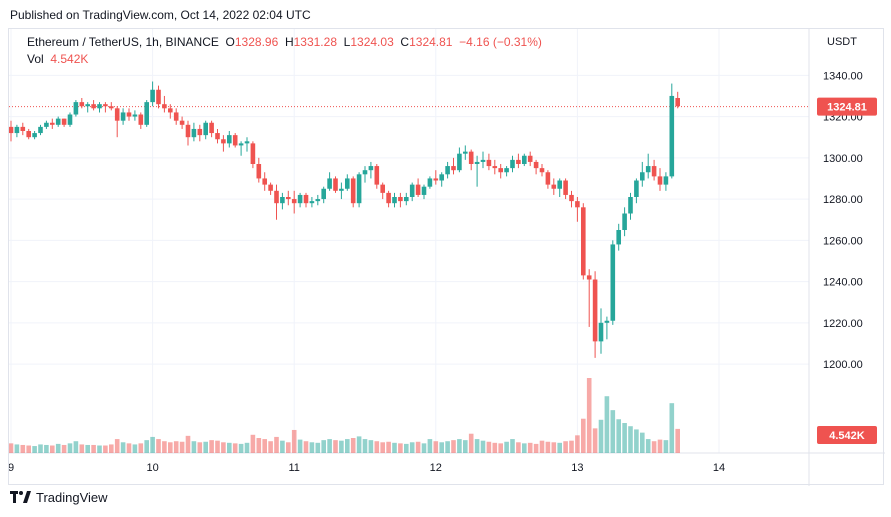 This screenshot has width=891, height=517. Describe the element at coordinates (500, 42) in the screenshot. I see `change-value: −4.16 (−0.31%)` at that location.